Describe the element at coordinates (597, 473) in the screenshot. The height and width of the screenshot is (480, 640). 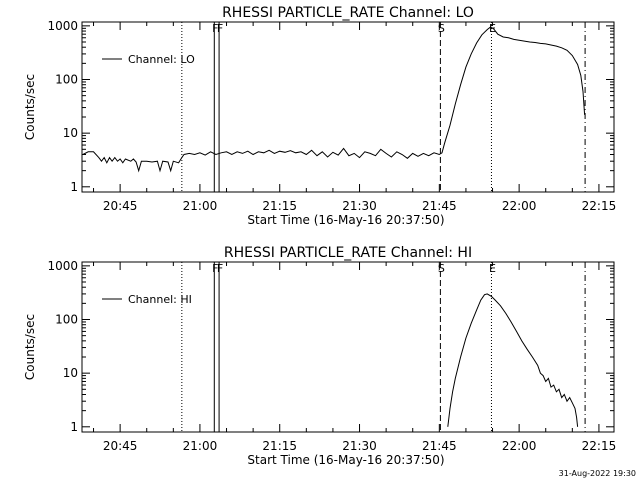
I see `timestamp-label: 31-Aug-2022 19:30` at that location.